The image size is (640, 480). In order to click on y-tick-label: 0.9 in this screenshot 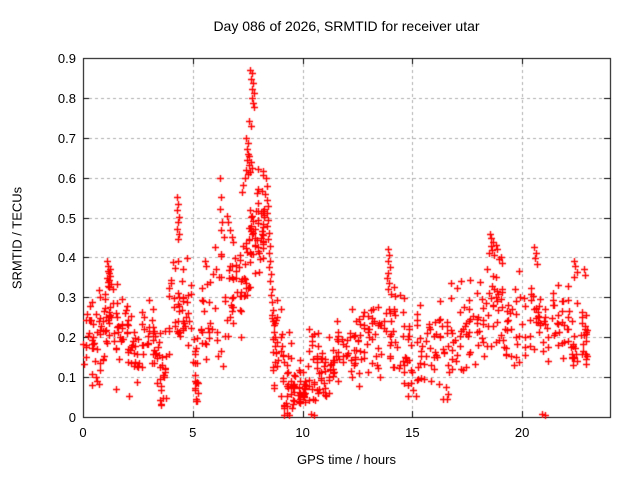, I will do `click(66, 58)`.